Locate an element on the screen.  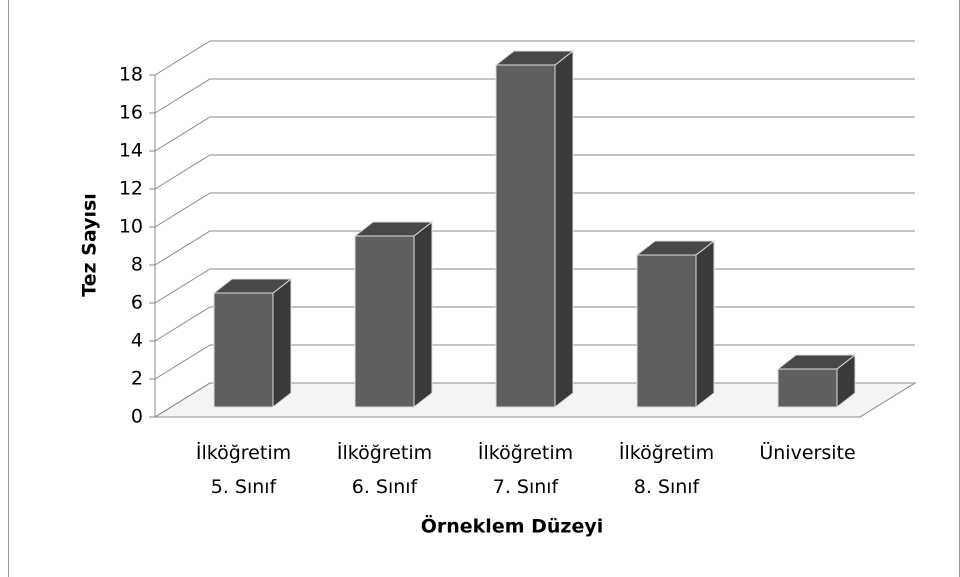
y-tick-label: 6 is located at coordinates (137, 303).